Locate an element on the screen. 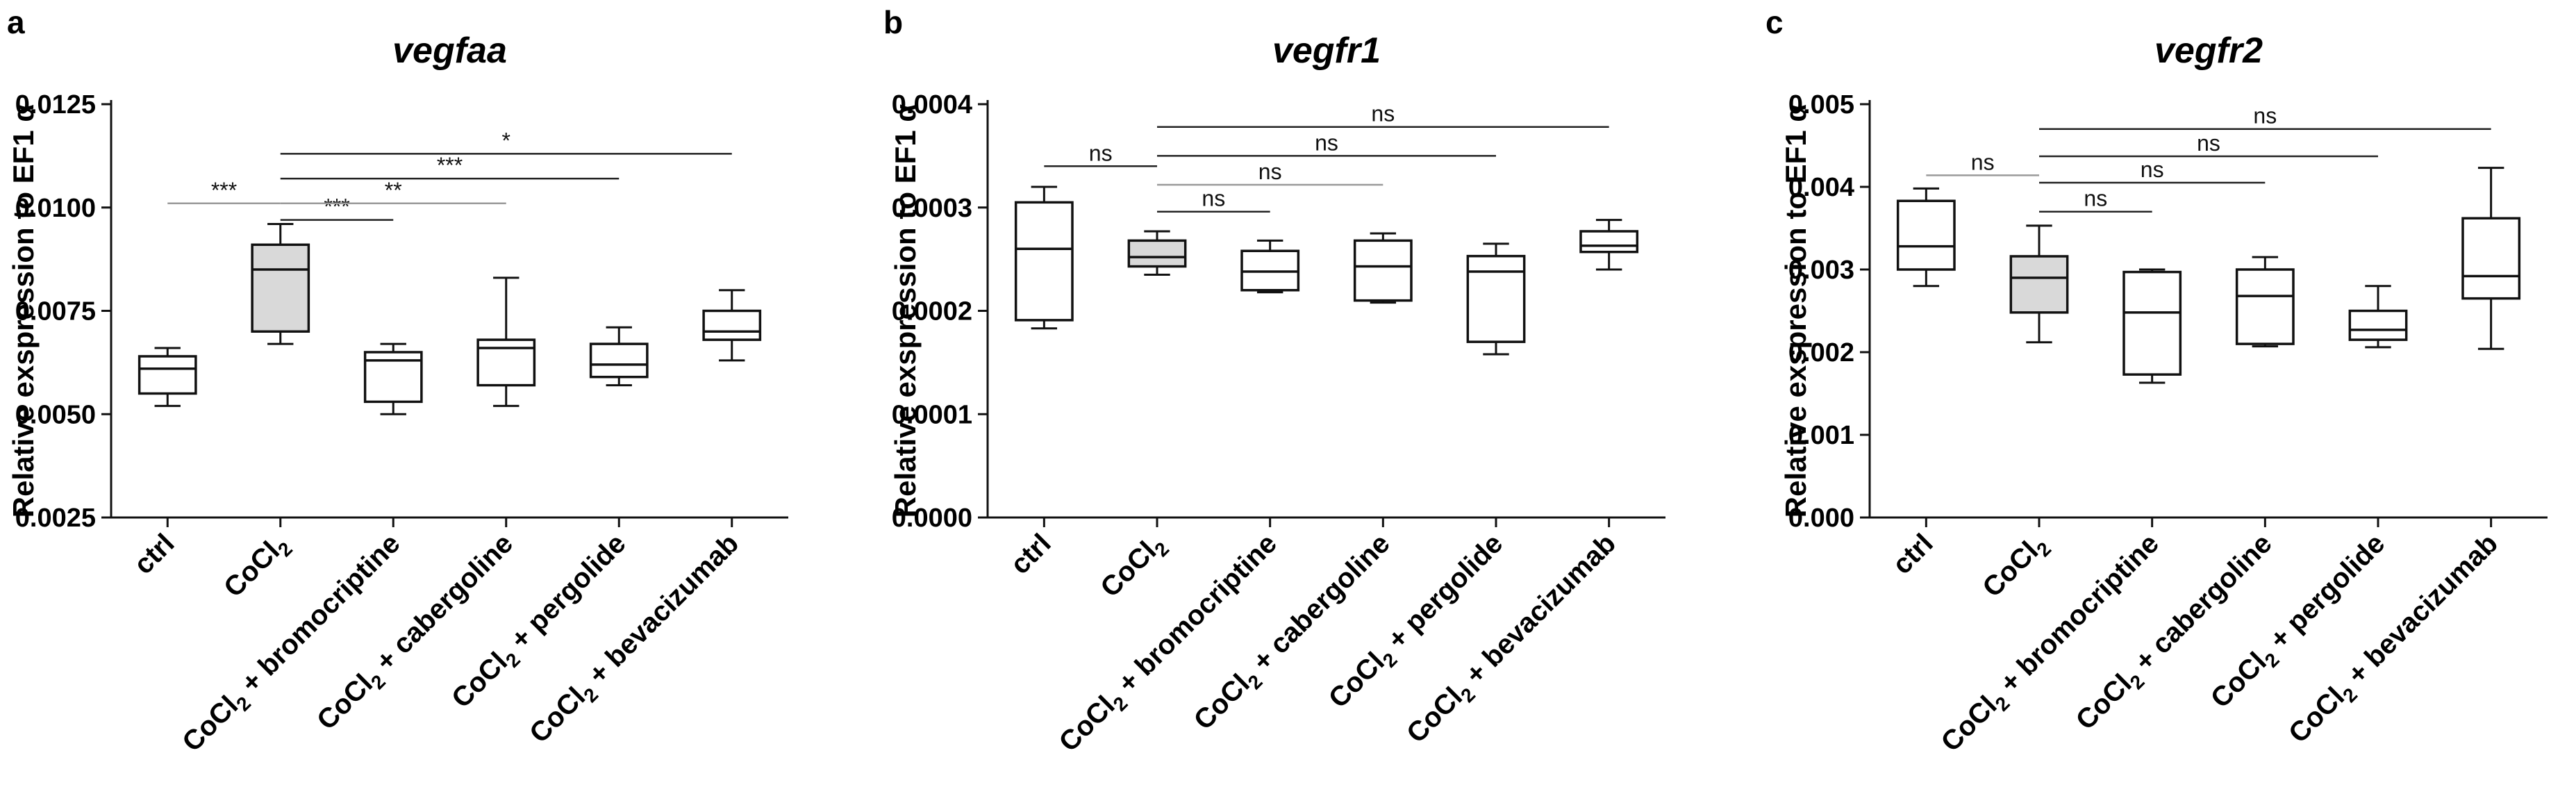 The image size is (2576, 787). y-tick-label: 0.0125 is located at coordinates (55, 104).